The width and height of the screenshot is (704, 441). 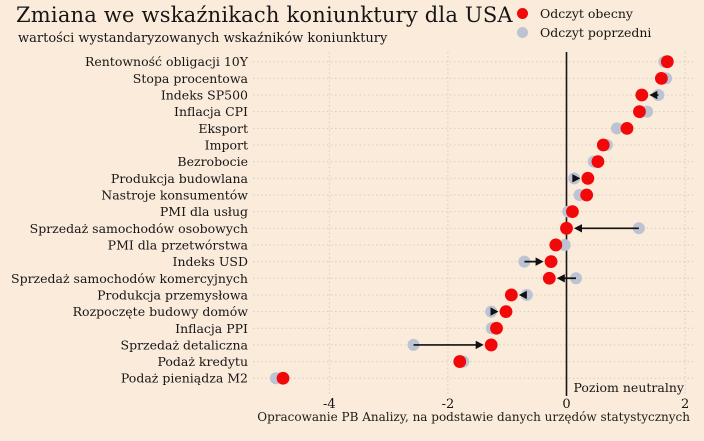 What do you see at coordinates (129, 278) in the screenshot?
I see `row-label: Sprzedaż samochodów komercyjnych` at bounding box center [129, 278].